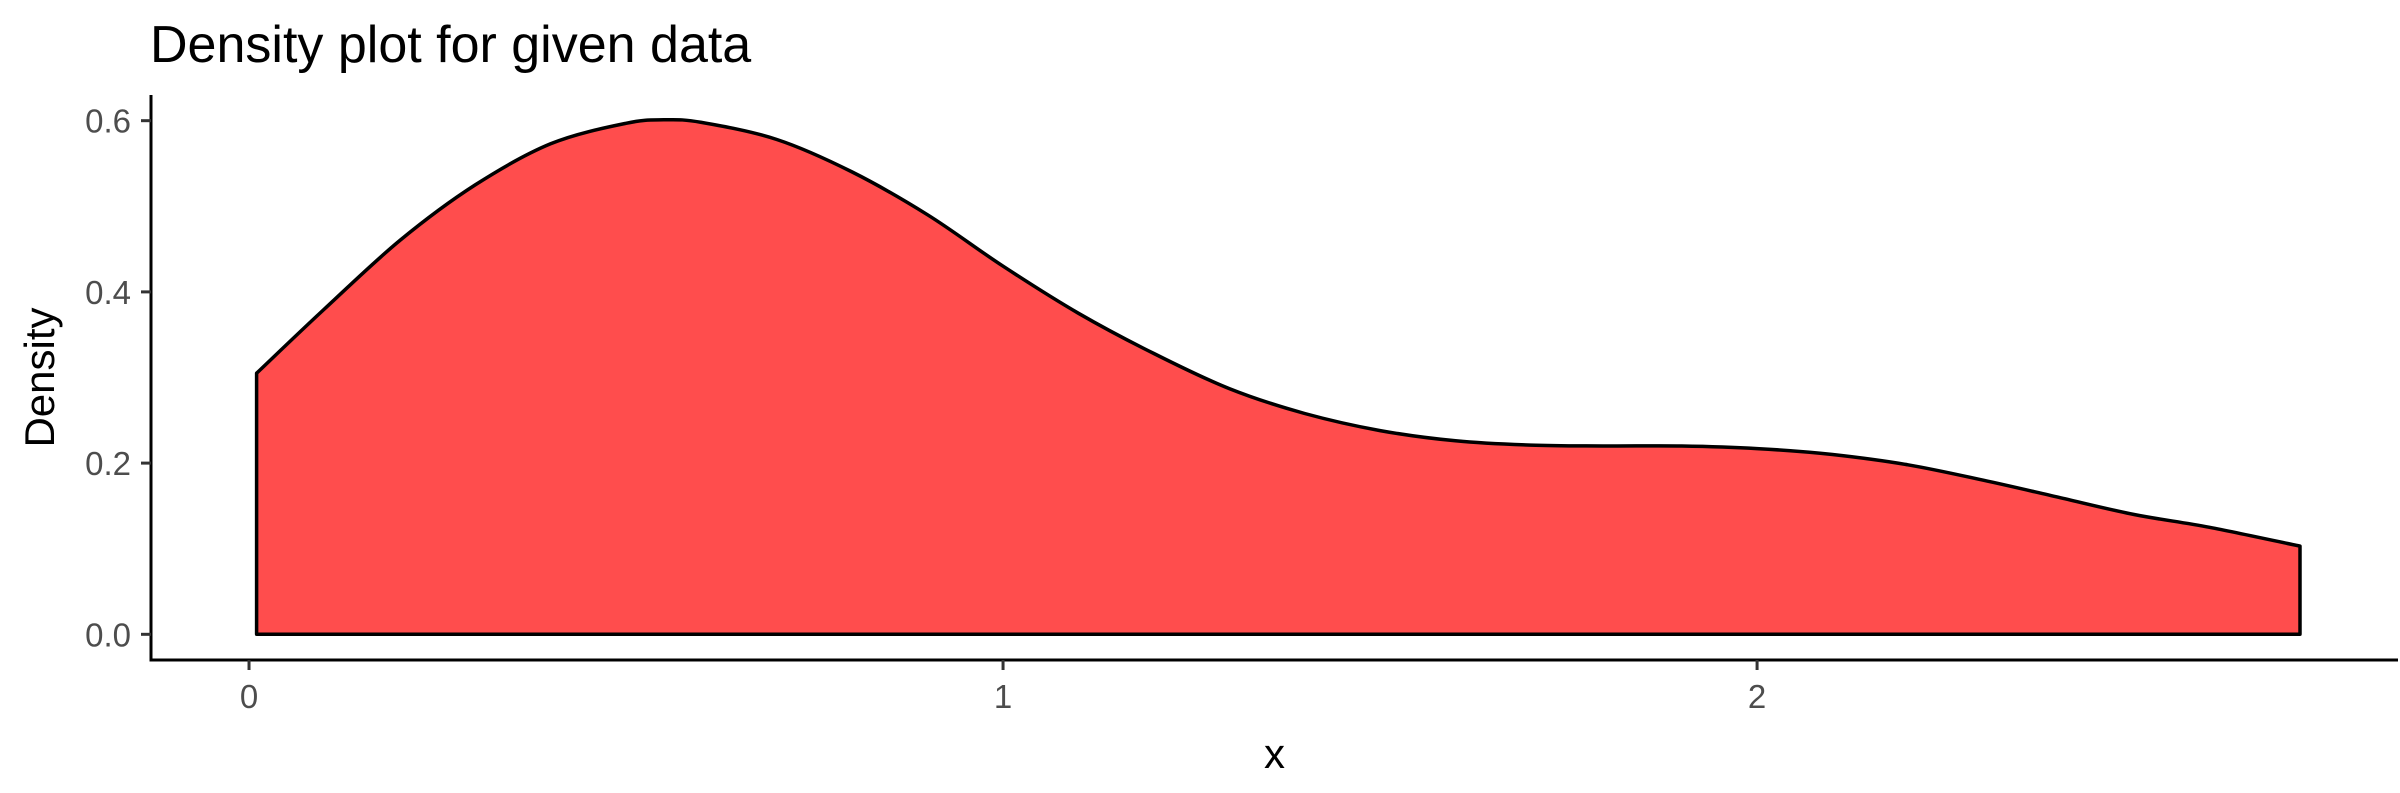 This screenshot has height=793, width=2400. What do you see at coordinates (450, 45) in the screenshot?
I see `chart-title: Density plot for given data` at bounding box center [450, 45].